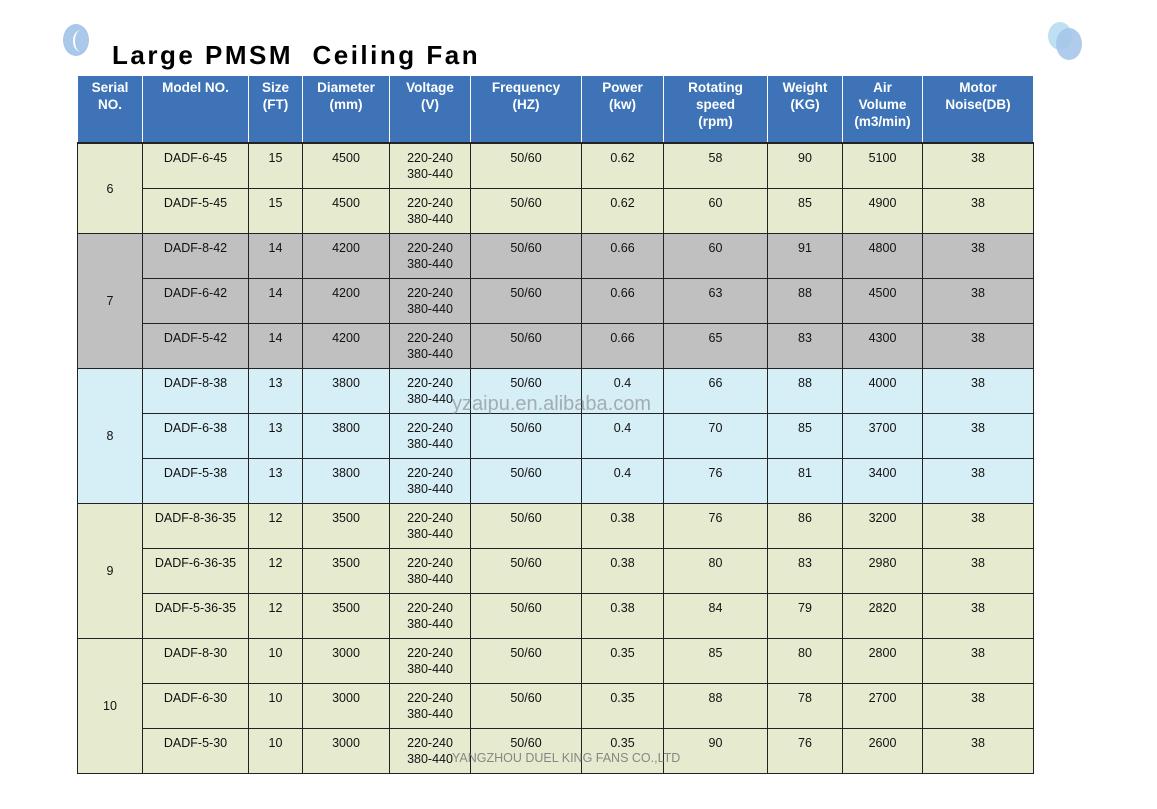 The width and height of the screenshot is (1157, 809). I want to click on cell-text: 10, so click(275, 653).